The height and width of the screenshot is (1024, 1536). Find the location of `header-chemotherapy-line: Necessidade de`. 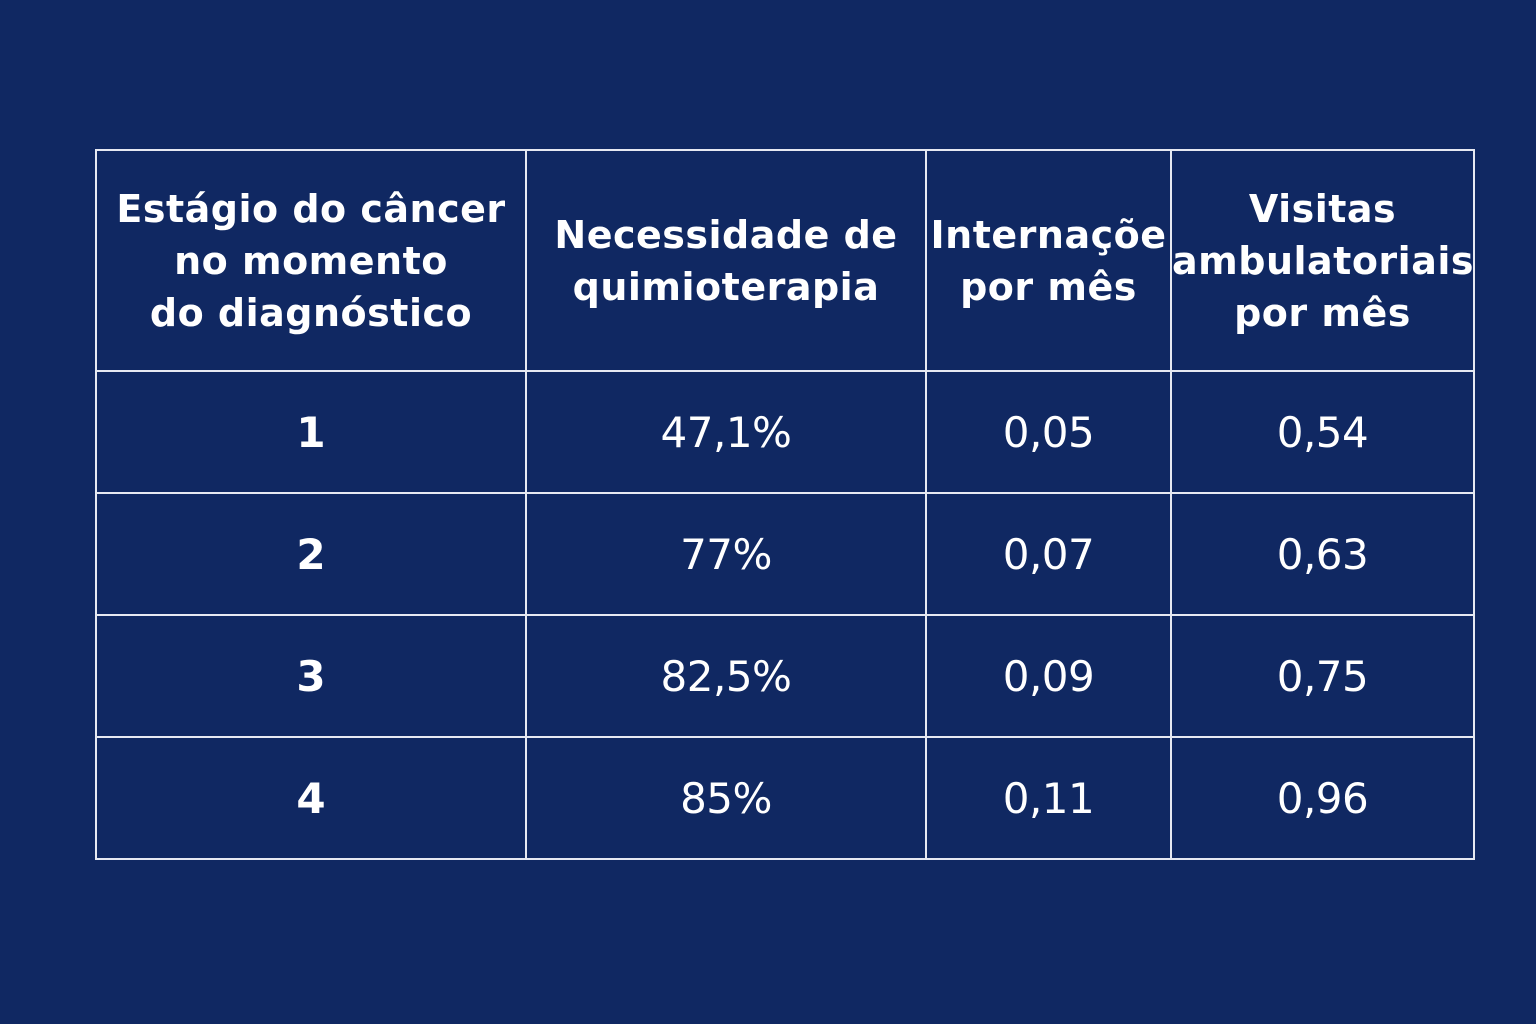

header-chemotherapy-line: Necessidade de is located at coordinates (726, 234).